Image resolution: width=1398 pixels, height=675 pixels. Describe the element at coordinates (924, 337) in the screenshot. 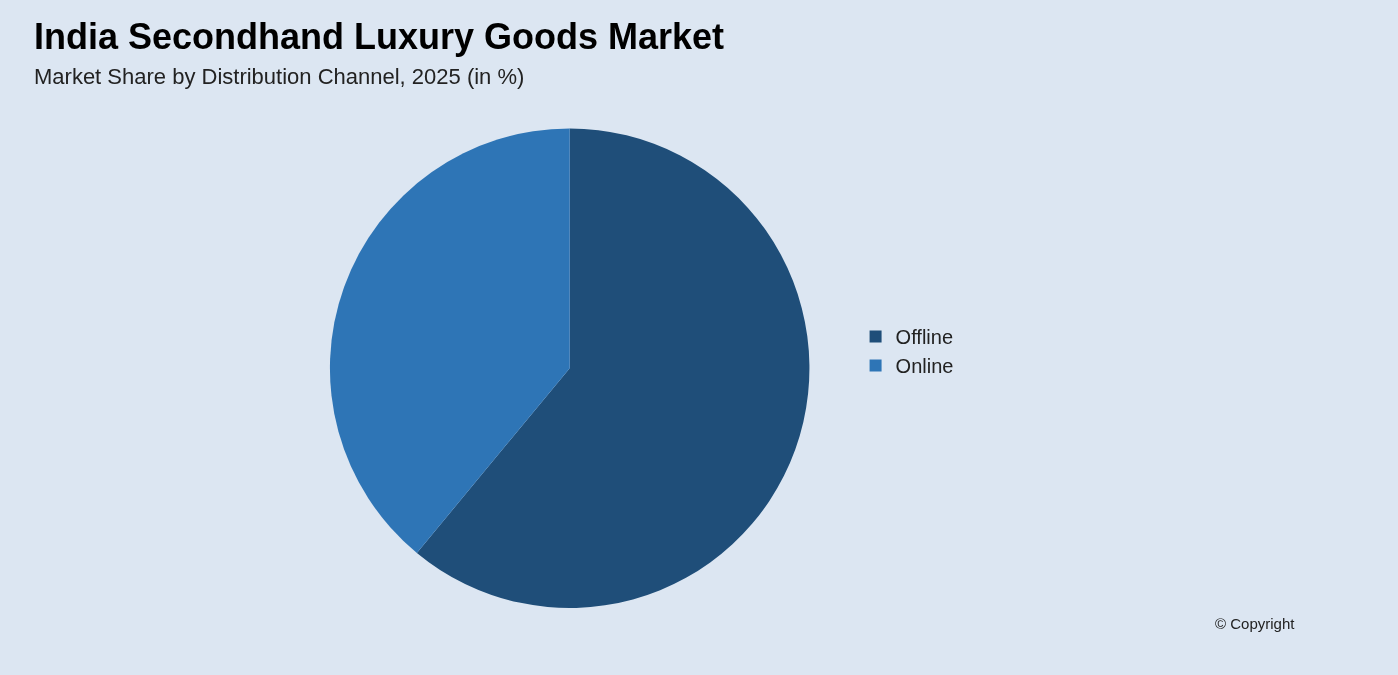

I see `legend-label: Offline` at that location.